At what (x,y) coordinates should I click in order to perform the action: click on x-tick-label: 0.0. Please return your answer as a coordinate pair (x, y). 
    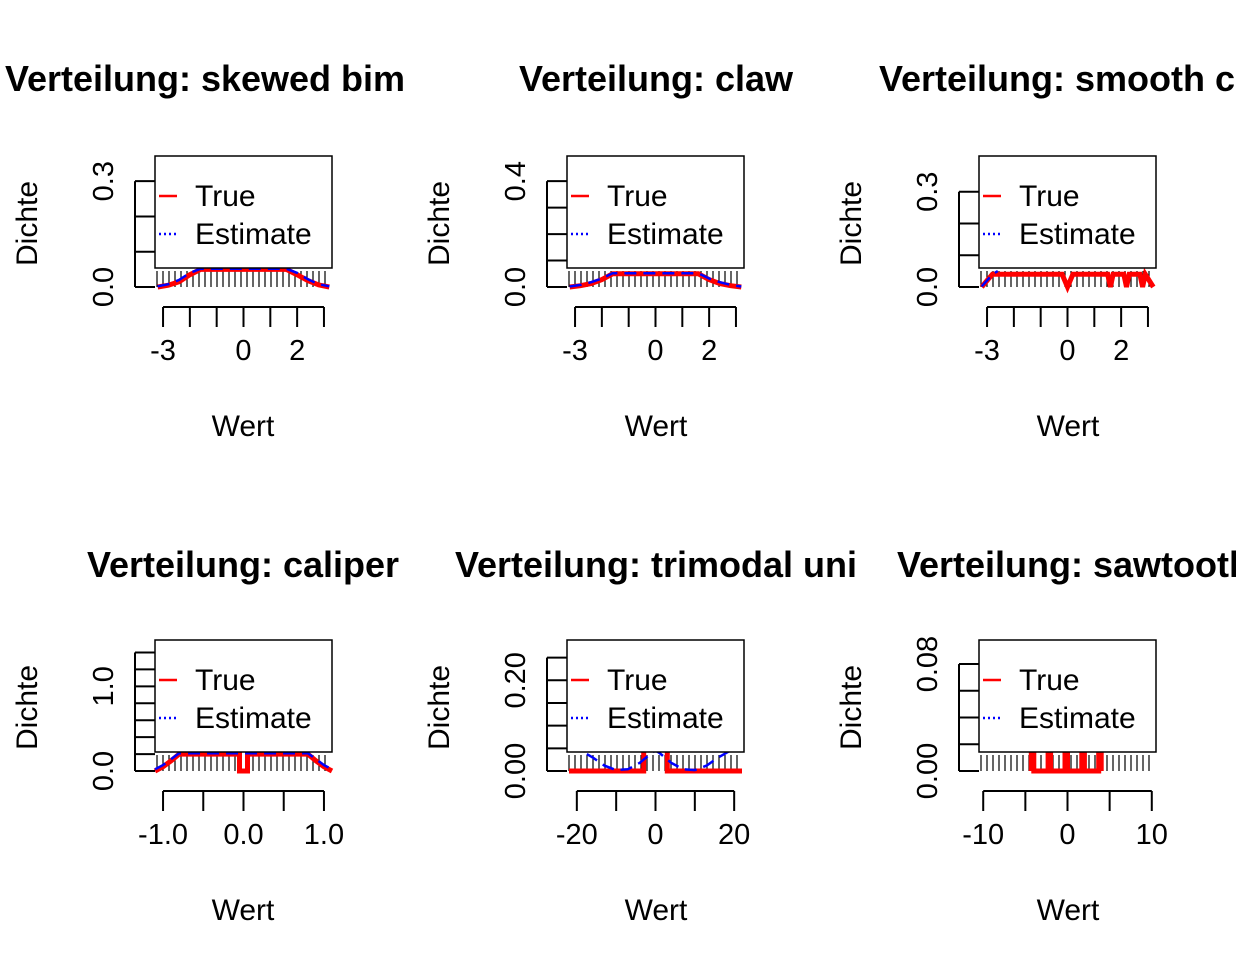
    Looking at the image, I should click on (243, 835).